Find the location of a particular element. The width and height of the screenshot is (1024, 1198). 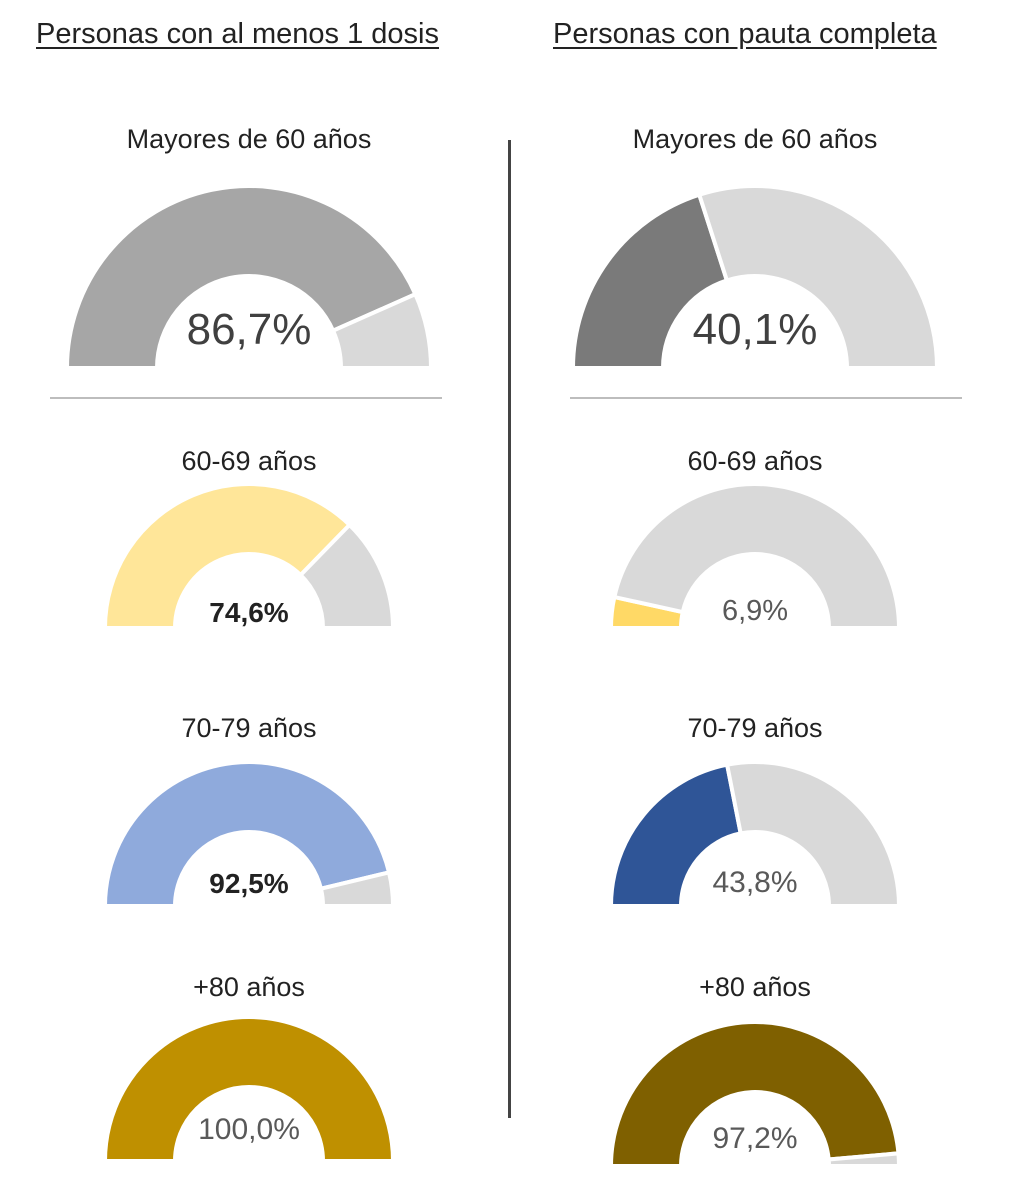

gauge-value: 74,6% is located at coordinates (249, 612).